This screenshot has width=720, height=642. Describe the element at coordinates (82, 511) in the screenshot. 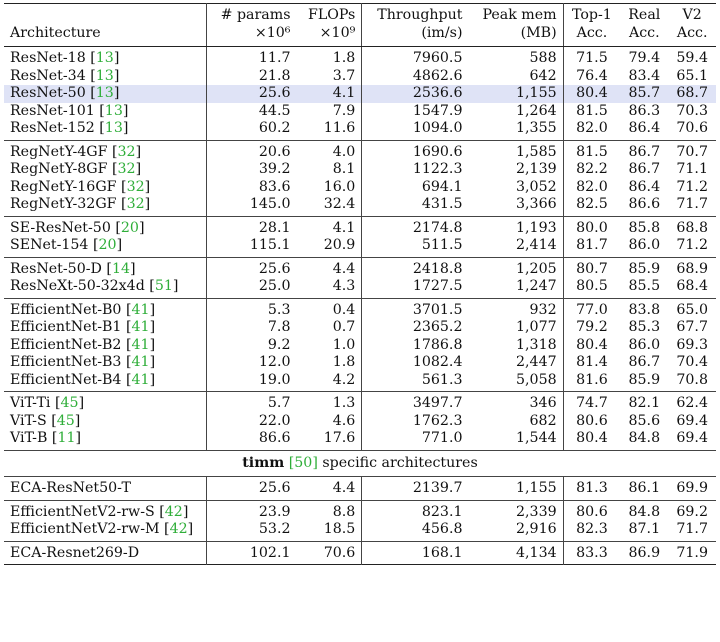

I see `architecture-name: EfficientNetV2-rw-S` at that location.